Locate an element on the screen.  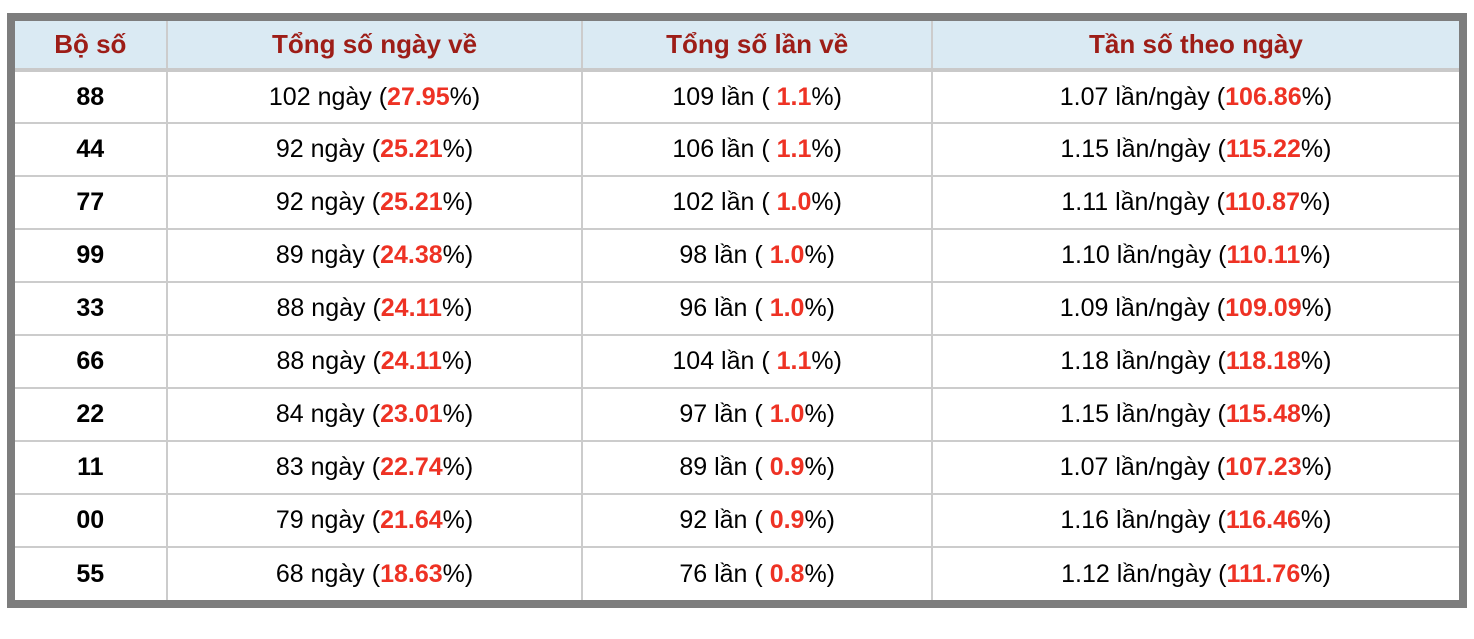
pair-number-cell: 77 is located at coordinates (91, 203).